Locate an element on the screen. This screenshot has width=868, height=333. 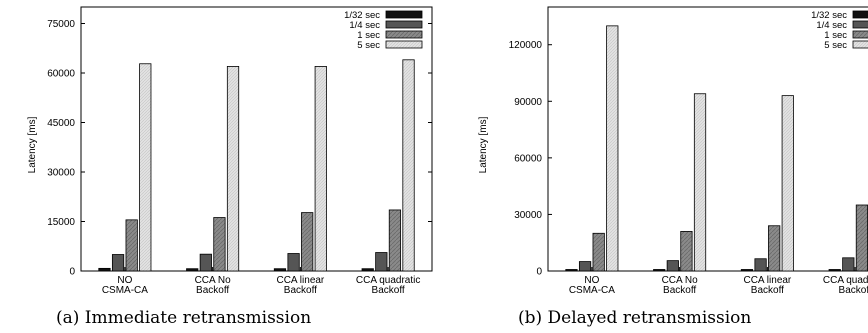
panel-a-ytick-label: 15000 is located at coordinates (61, 222).